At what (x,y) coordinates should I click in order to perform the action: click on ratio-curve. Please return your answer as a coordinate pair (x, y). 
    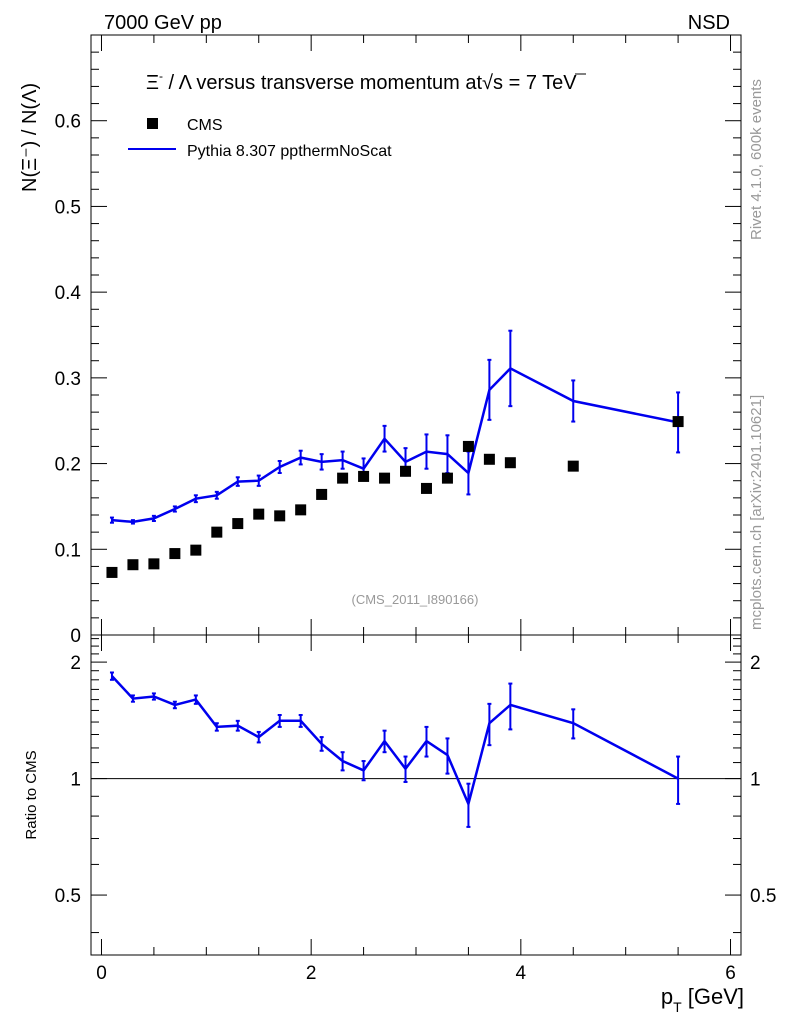
    Looking at the image, I should click on (395, 741).